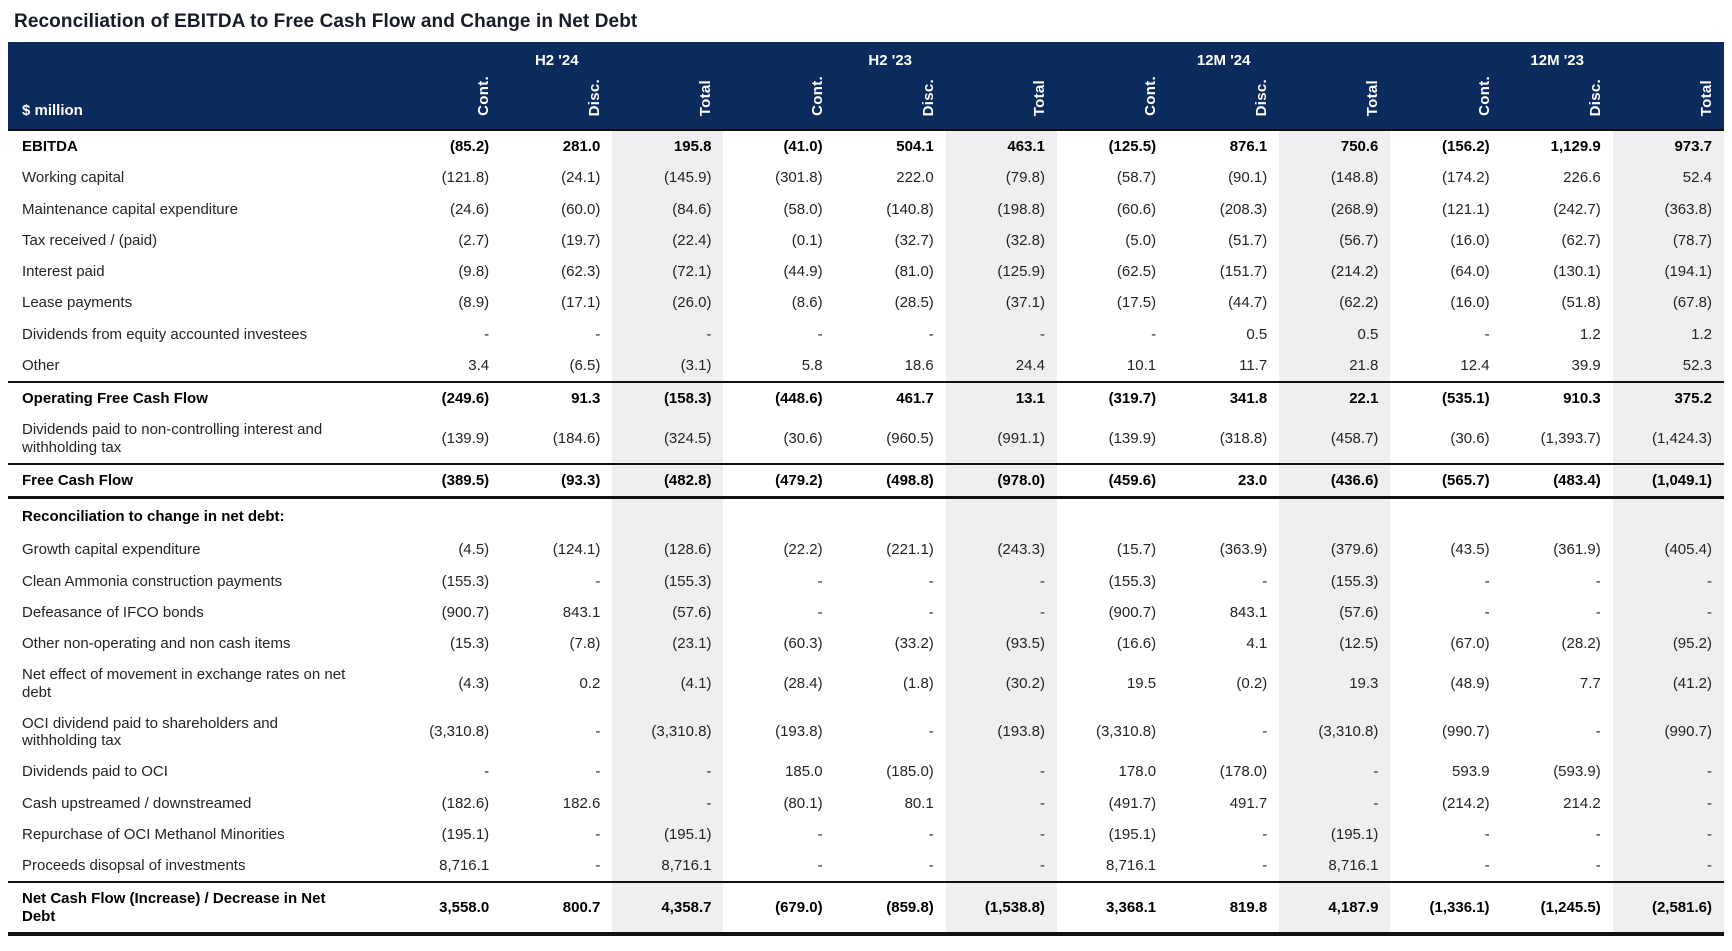 Image resolution: width=1732 pixels, height=951 pixels. Describe the element at coordinates (1335, 178) in the screenshot. I see `value-cell: (148.8)` at that location.